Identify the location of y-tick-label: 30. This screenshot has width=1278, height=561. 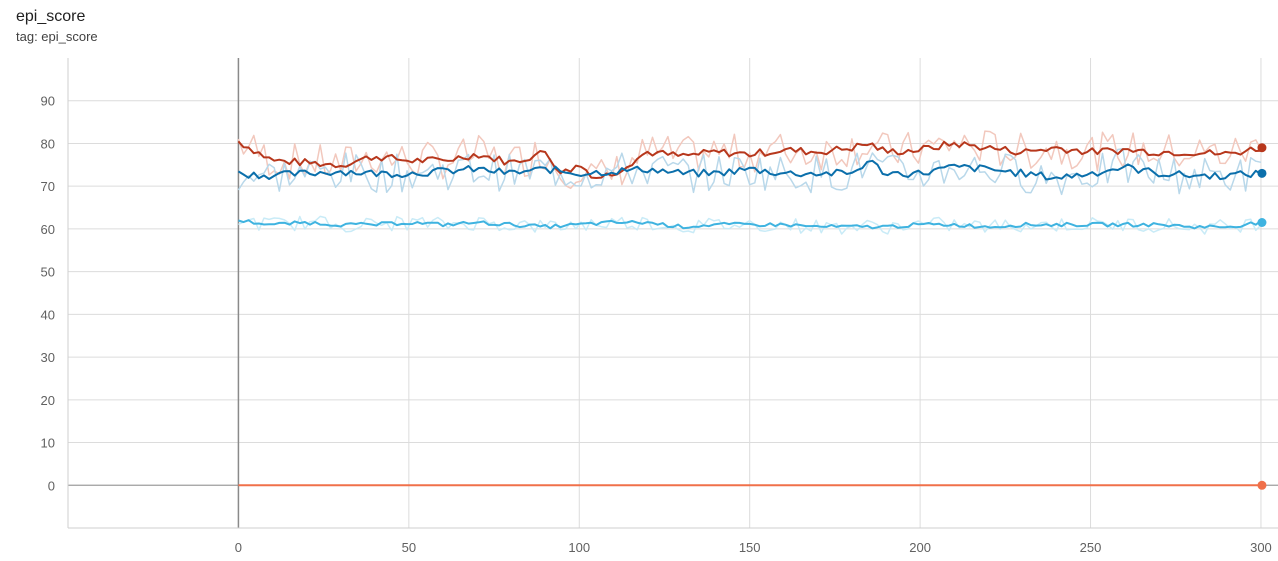
(48, 357).